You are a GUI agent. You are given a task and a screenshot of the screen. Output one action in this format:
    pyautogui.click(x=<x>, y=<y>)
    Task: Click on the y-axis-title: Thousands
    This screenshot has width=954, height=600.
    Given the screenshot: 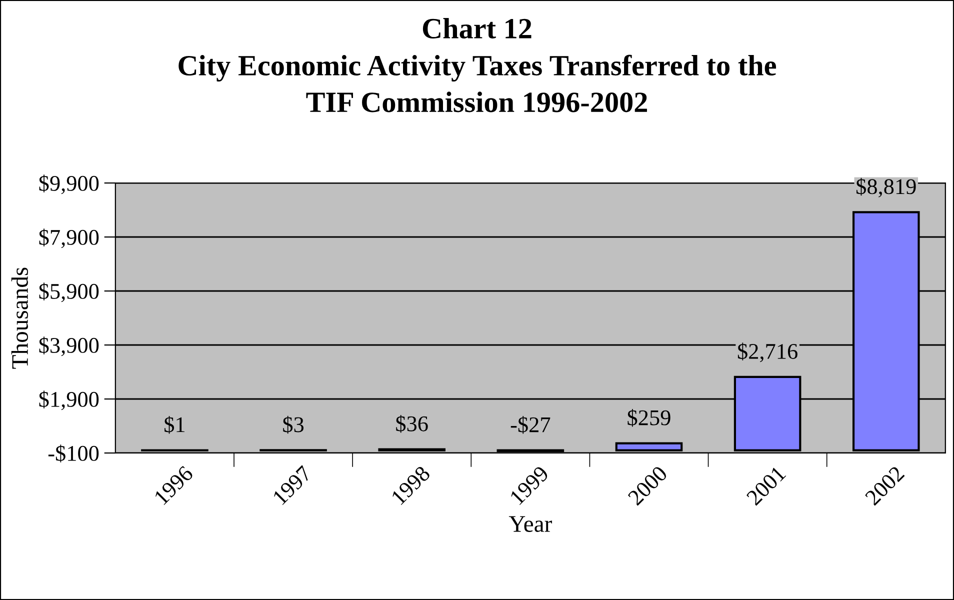 What is the action you would take?
    pyautogui.click(x=19, y=318)
    